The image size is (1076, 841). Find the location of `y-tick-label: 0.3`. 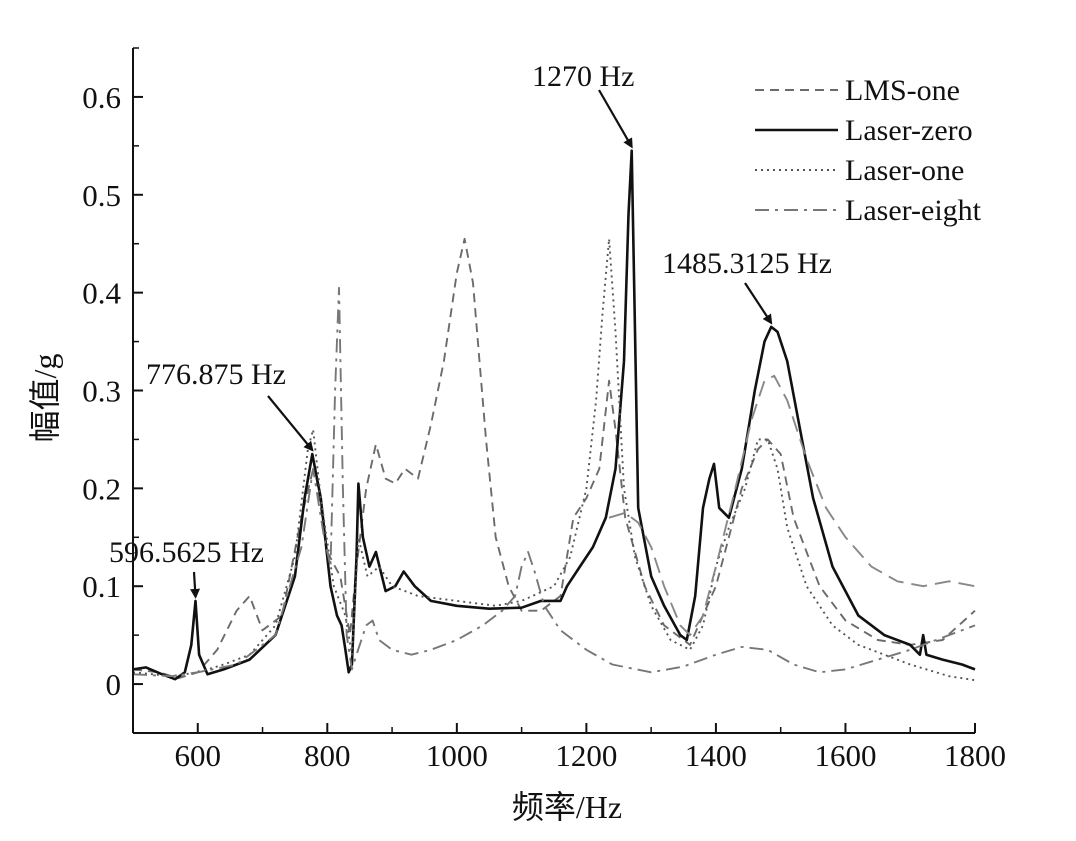

y-tick-label: 0.3 is located at coordinates (101, 391).